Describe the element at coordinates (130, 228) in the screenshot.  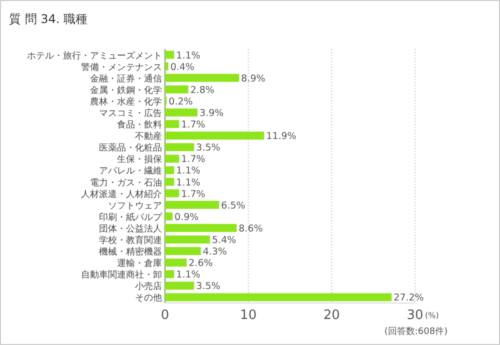
I see `y-tick-label: 団体・公益法人` at that location.